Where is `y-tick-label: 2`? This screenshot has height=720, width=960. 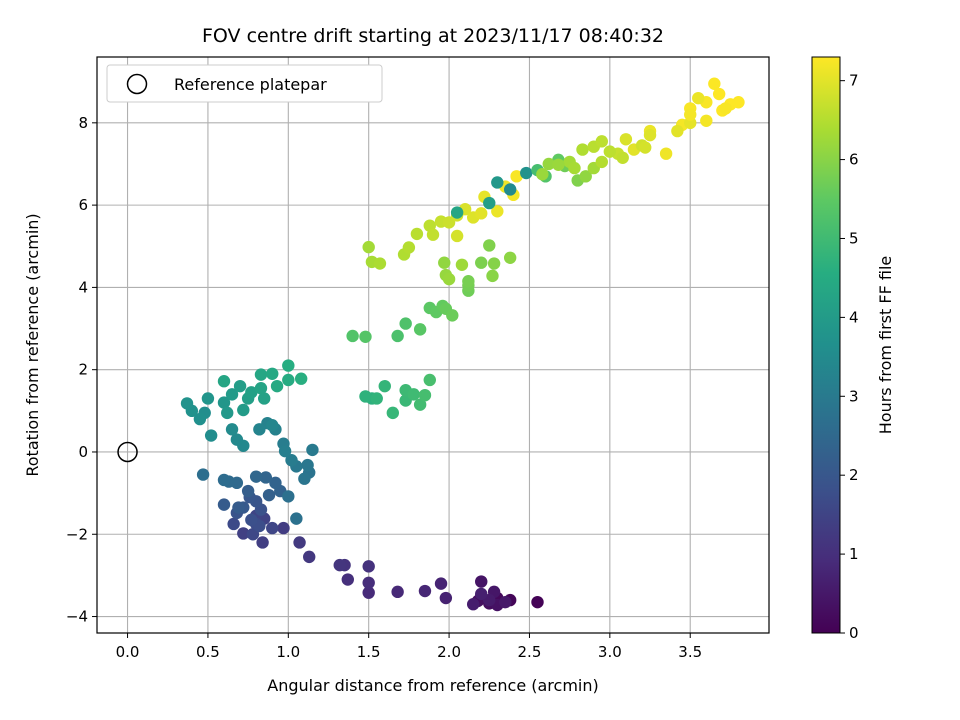
y-tick-label: 2 is located at coordinates (83, 370).